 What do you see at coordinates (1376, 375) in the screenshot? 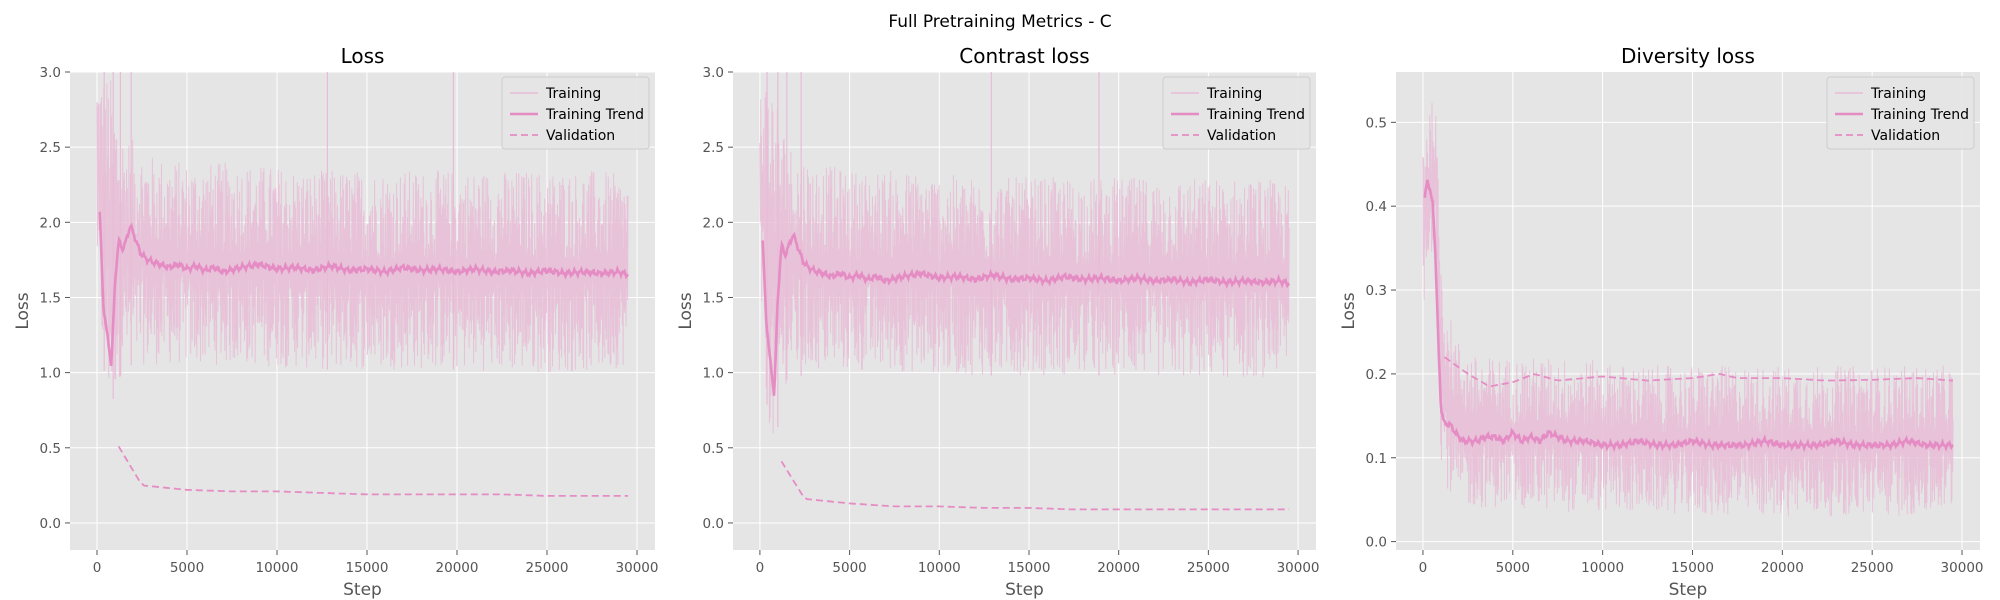
I see `y-tick-label: 0.2` at bounding box center [1376, 375].